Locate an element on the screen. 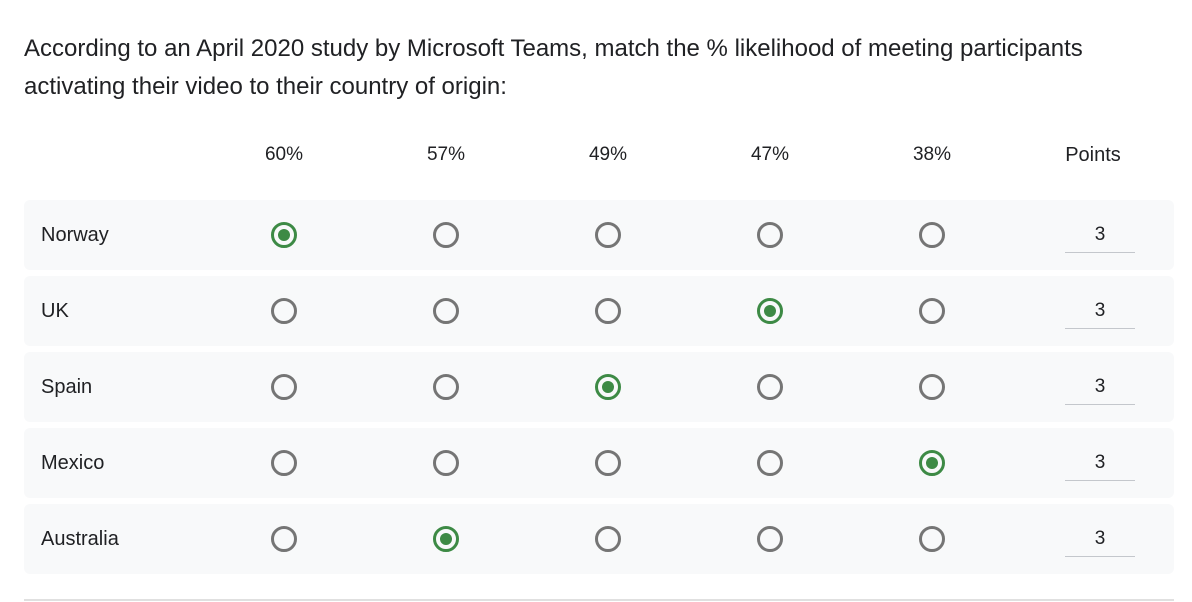 Image resolution: width=1192 pixels, height=602 pixels. grid-row-australia: Australia is located at coordinates (599, 539).